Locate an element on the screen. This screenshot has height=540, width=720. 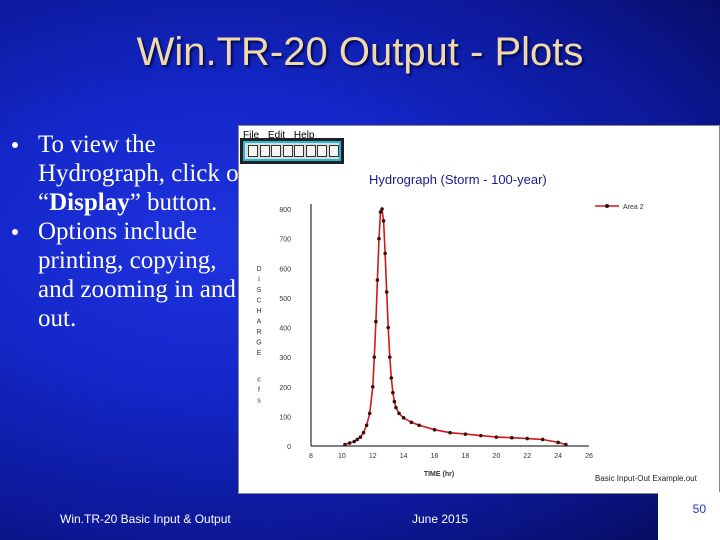
menu-file: File is located at coordinates (251, 135).